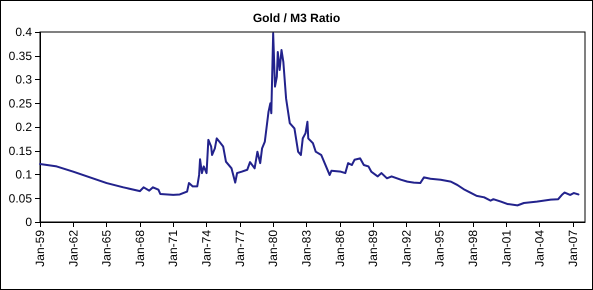  What do you see at coordinates (573, 248) in the screenshot?
I see `x-tick-label: Jan-07` at bounding box center [573, 248].